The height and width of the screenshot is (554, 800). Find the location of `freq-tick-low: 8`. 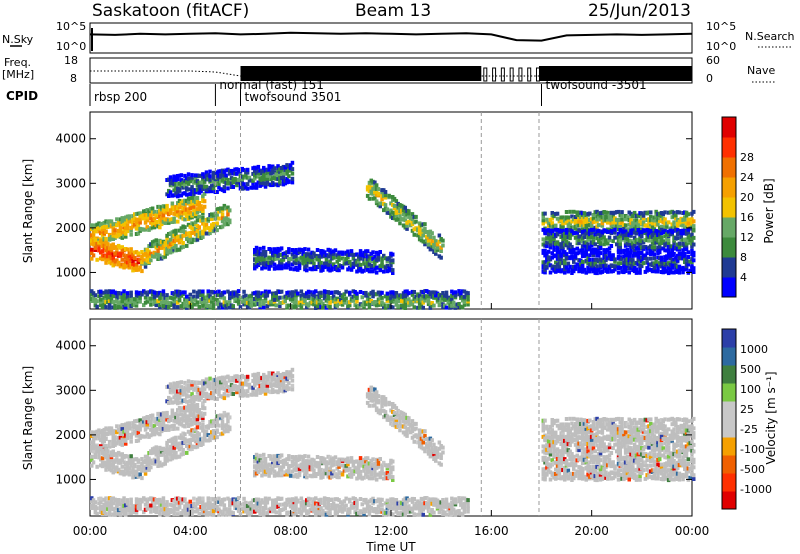

freq-tick-low: 8 is located at coordinates (73, 78).